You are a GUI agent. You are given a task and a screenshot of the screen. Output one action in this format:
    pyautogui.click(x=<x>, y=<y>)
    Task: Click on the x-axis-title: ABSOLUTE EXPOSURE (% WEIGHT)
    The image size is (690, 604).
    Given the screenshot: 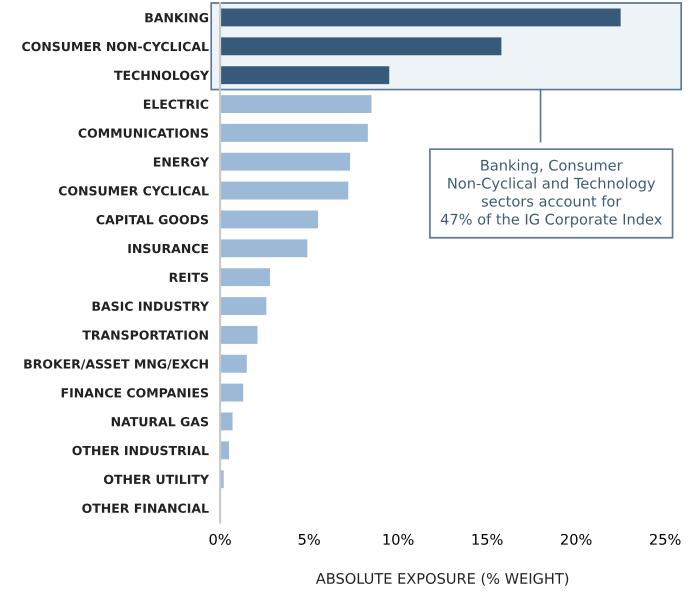 What is the action you would take?
    pyautogui.click(x=442, y=579)
    